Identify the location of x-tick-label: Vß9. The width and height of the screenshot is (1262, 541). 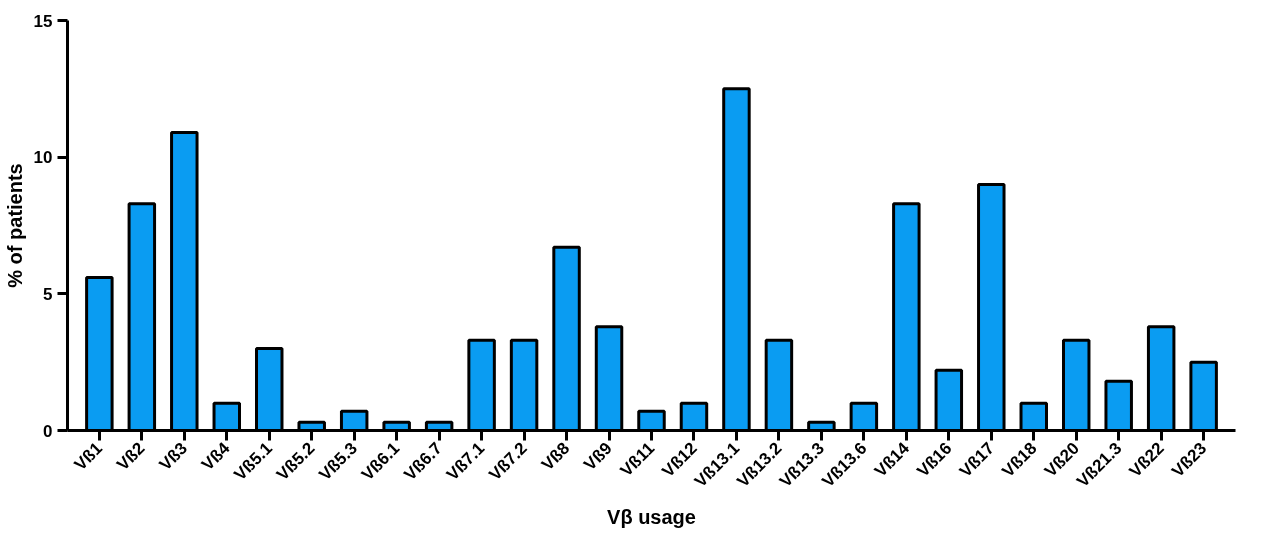
(598, 456).